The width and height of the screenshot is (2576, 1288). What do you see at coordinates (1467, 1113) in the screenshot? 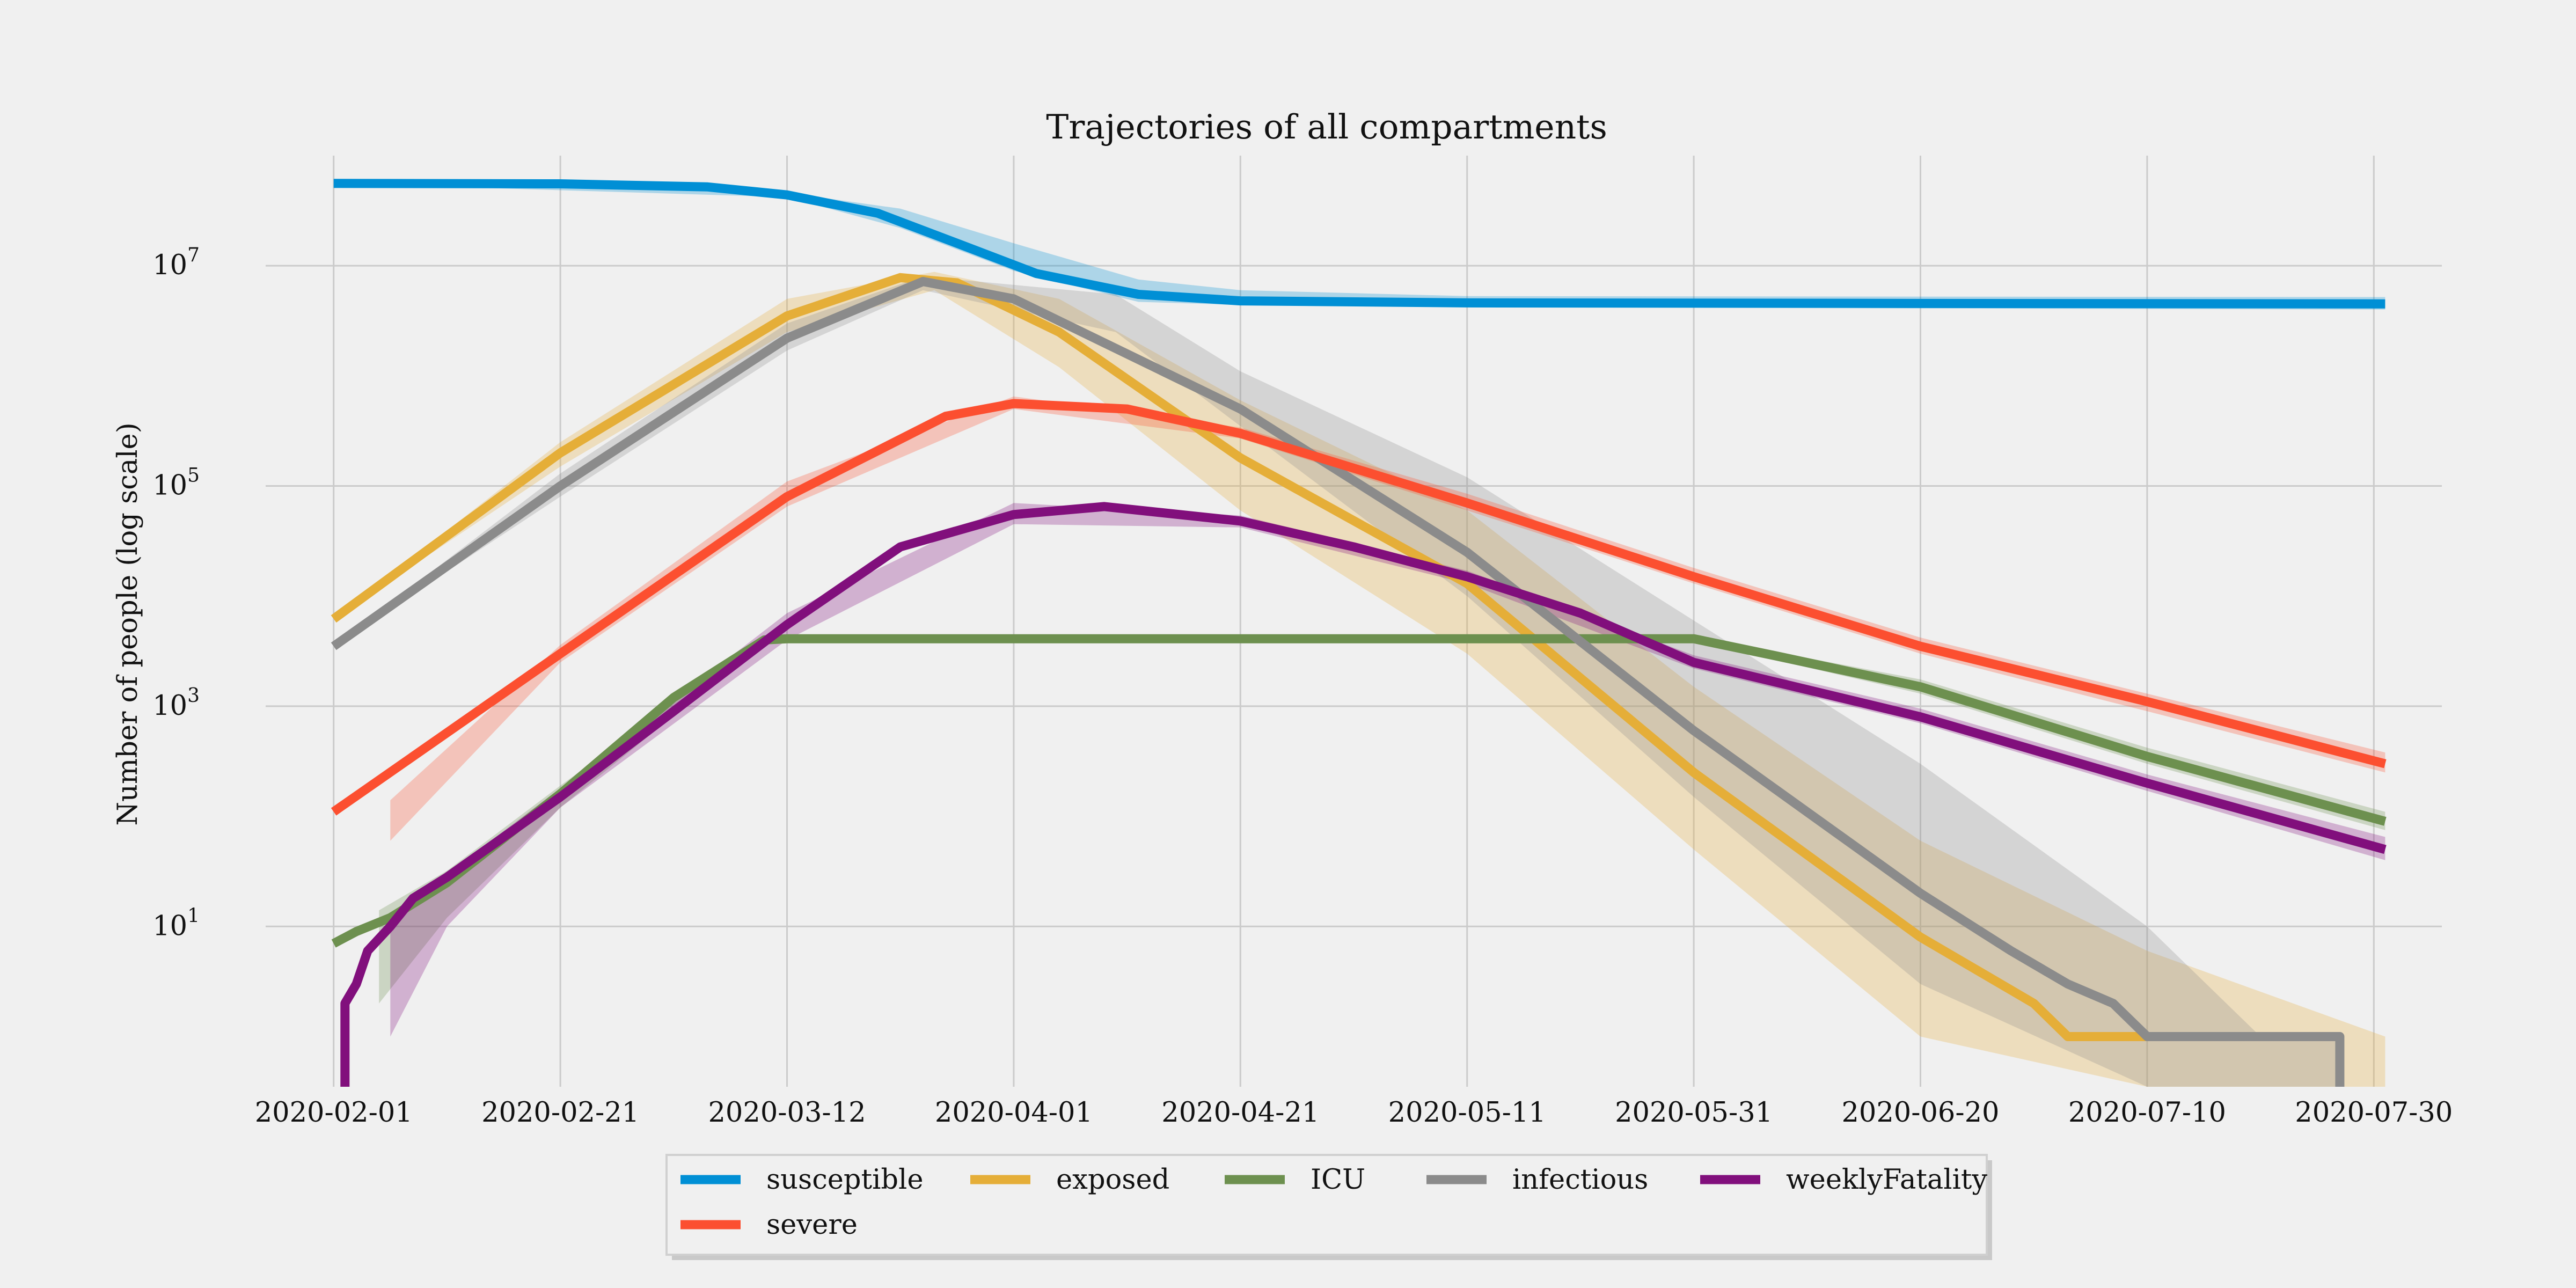
I see `x-tick-label: 2020-05-11` at bounding box center [1467, 1113].